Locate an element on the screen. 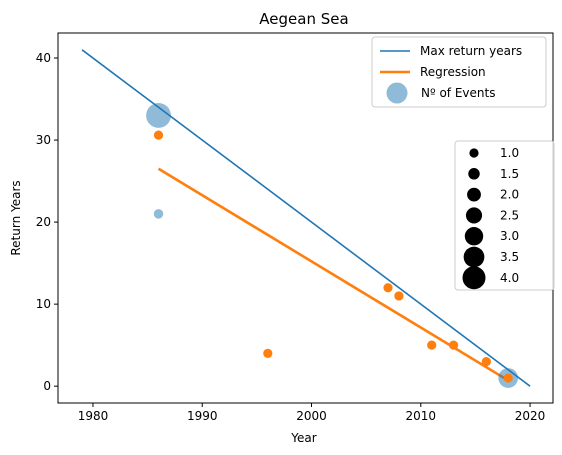 The image size is (562, 455). chart-title: Aegean Sea is located at coordinates (303, 19).